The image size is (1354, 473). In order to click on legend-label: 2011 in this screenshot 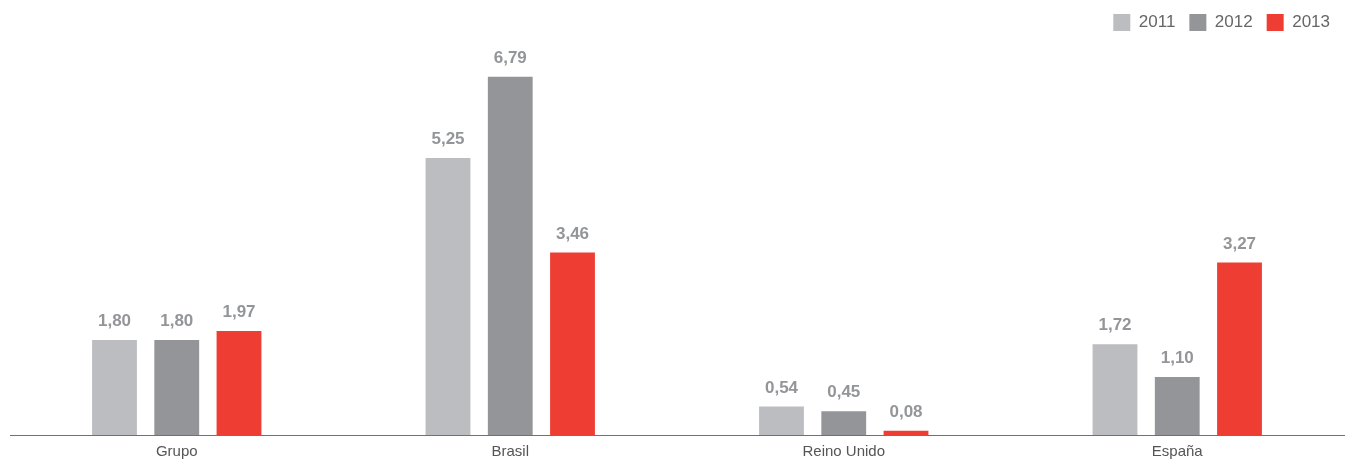, I will do `click(1157, 22)`.